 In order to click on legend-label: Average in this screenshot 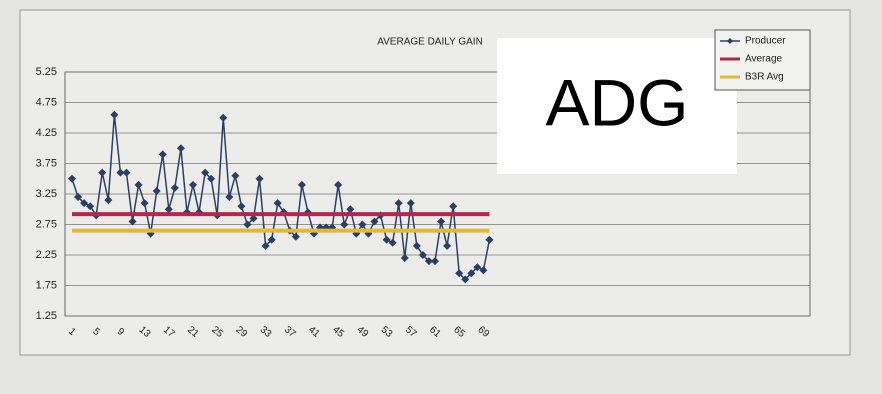, I will do `click(764, 59)`.